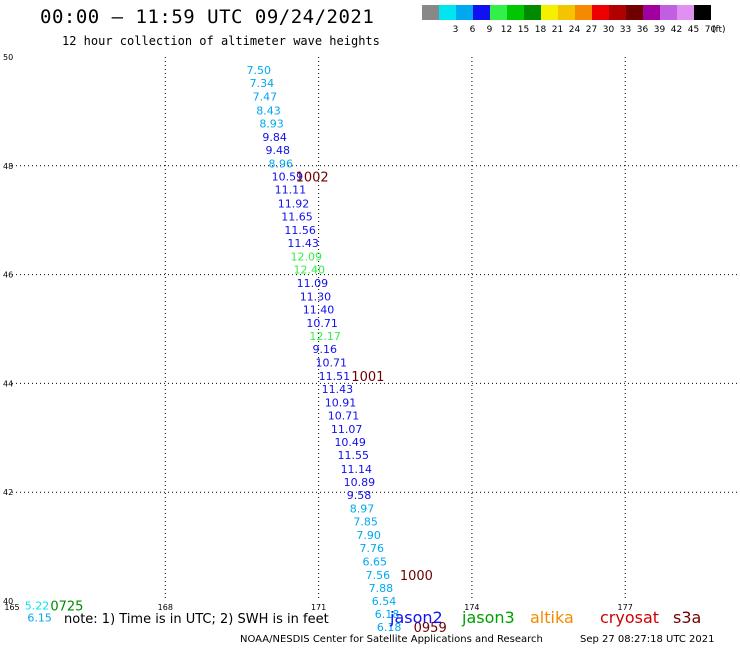 This screenshot has height=650, width=740. Describe the element at coordinates (271, 123) in the screenshot. I see `swh-value: 8.93` at that location.